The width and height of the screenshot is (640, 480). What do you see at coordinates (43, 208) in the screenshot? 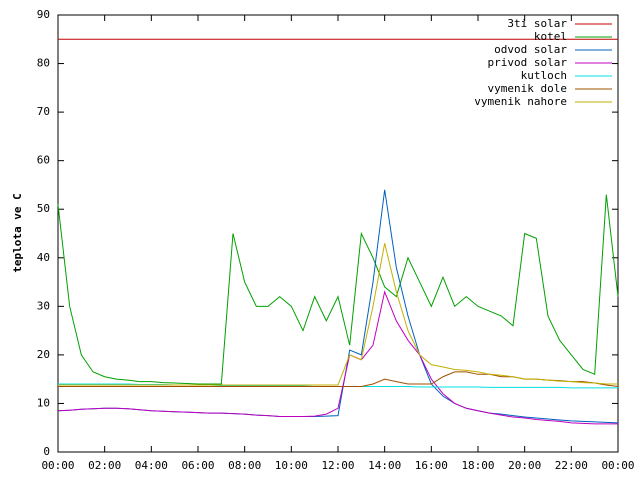
I see `y-tick-label: 50` at bounding box center [43, 208].